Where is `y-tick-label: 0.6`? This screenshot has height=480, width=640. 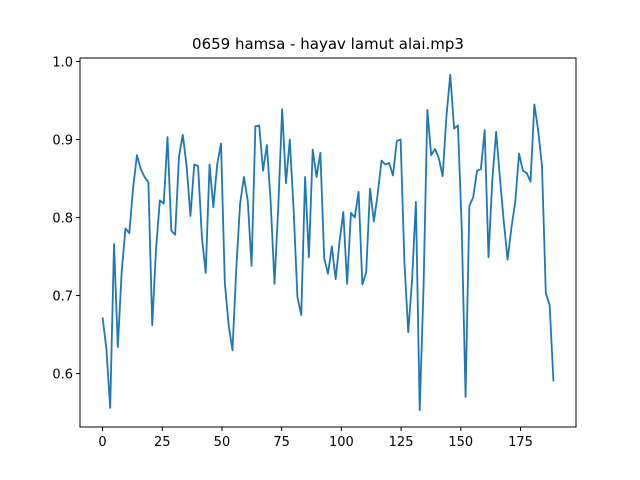 y-tick-label: 0.6 is located at coordinates (62, 375).